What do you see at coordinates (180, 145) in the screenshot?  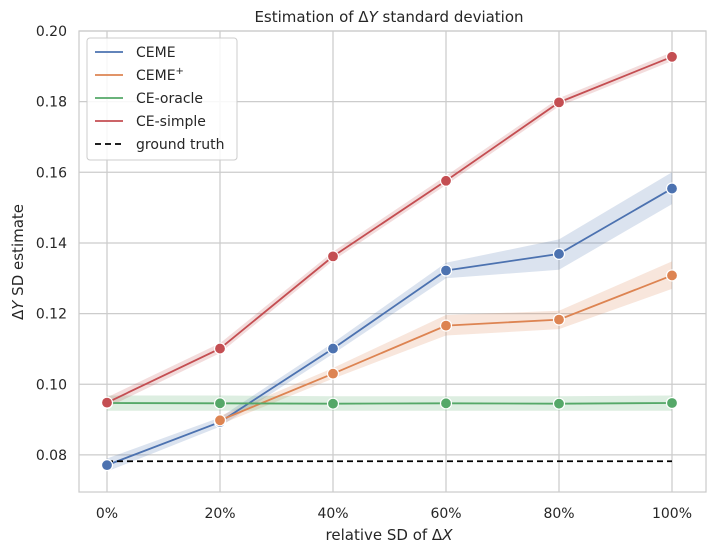 I see `legend-label-ground-truth: ground truth` at bounding box center [180, 145].